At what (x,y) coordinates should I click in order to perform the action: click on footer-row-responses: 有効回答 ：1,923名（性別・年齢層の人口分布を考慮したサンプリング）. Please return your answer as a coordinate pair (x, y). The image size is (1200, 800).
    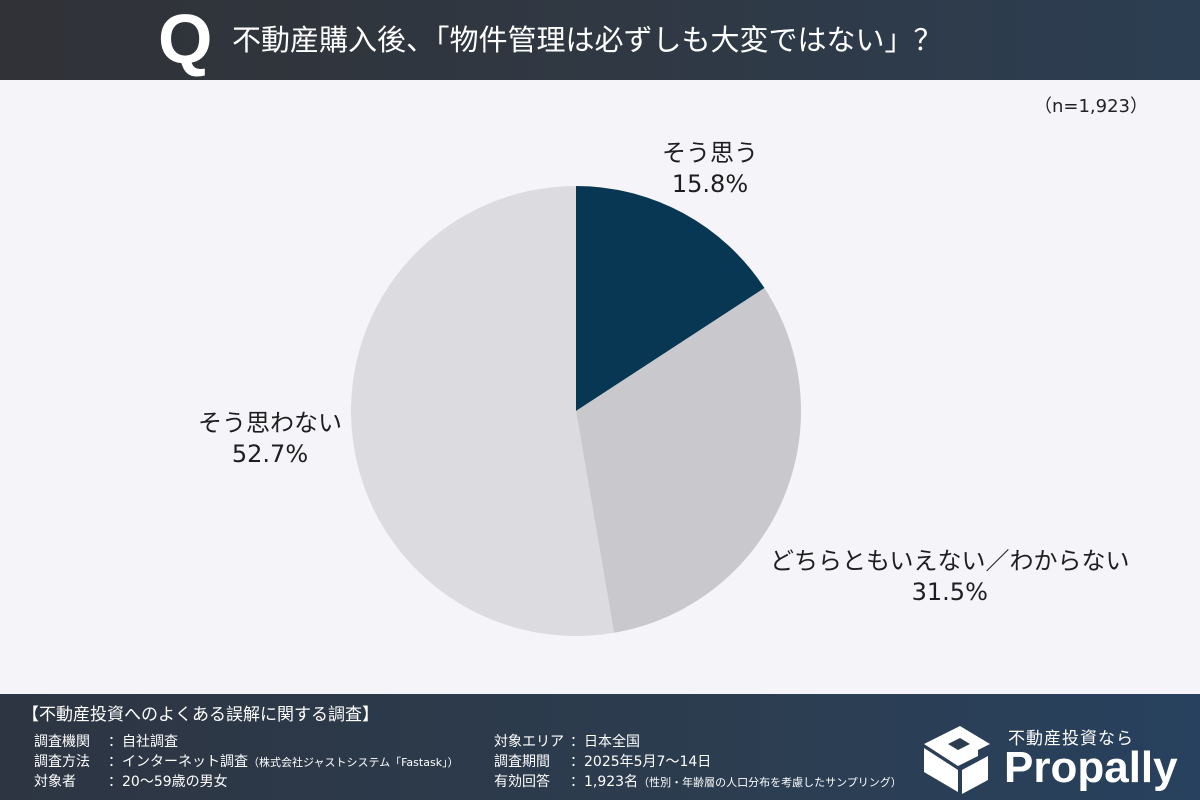
    Looking at the image, I should click on (698, 782).